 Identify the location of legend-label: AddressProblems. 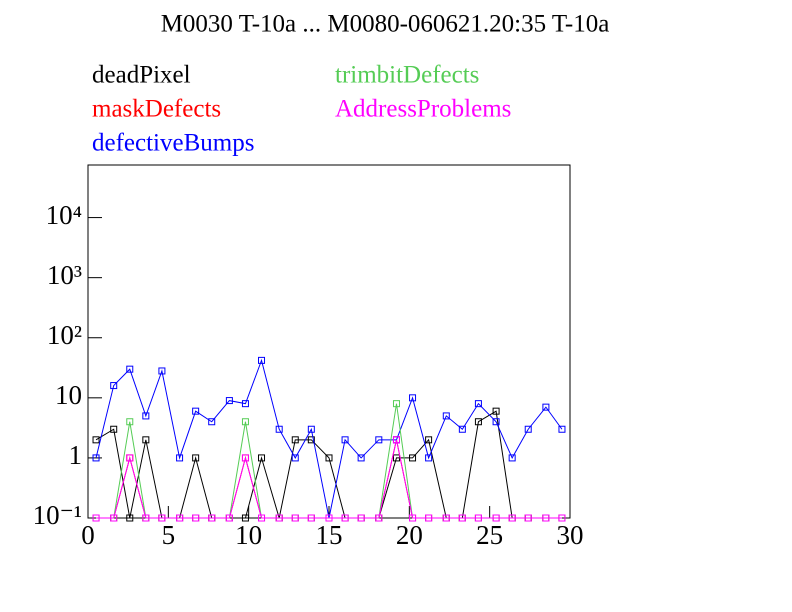
(423, 109).